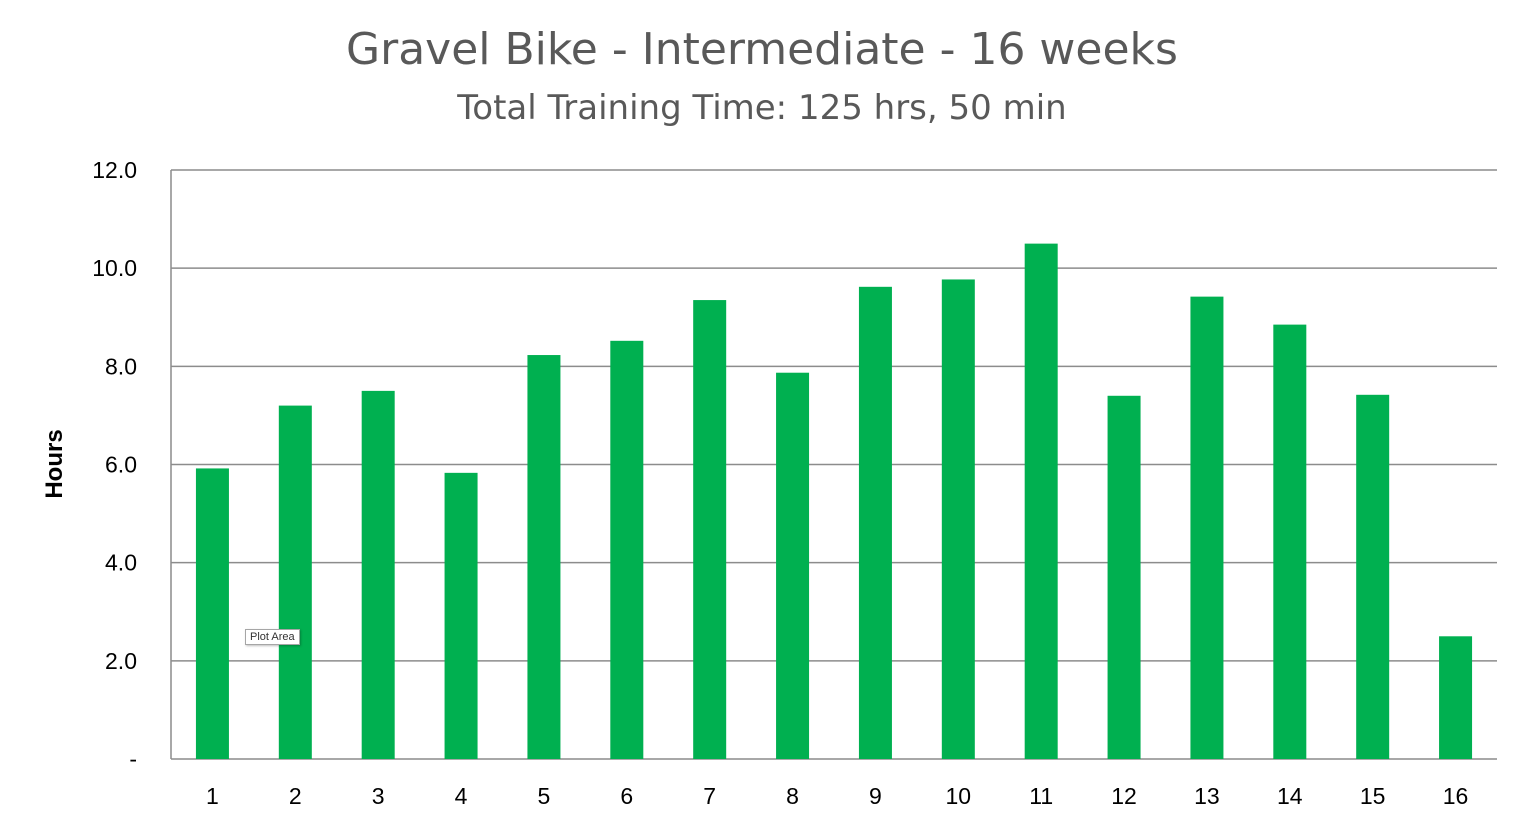  Describe the element at coordinates (1373, 796) in the screenshot. I see `x-tick-label: 15` at that location.